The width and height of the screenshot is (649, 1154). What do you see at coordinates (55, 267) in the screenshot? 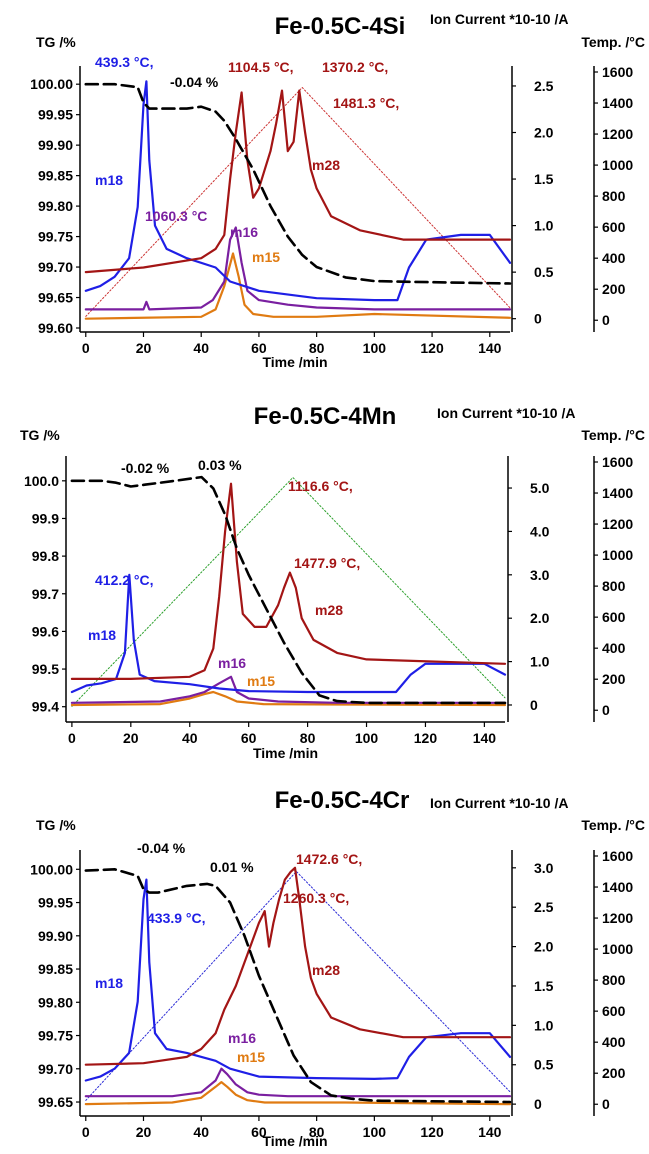
I see `y-tick-label: 99.70` at bounding box center [55, 267].